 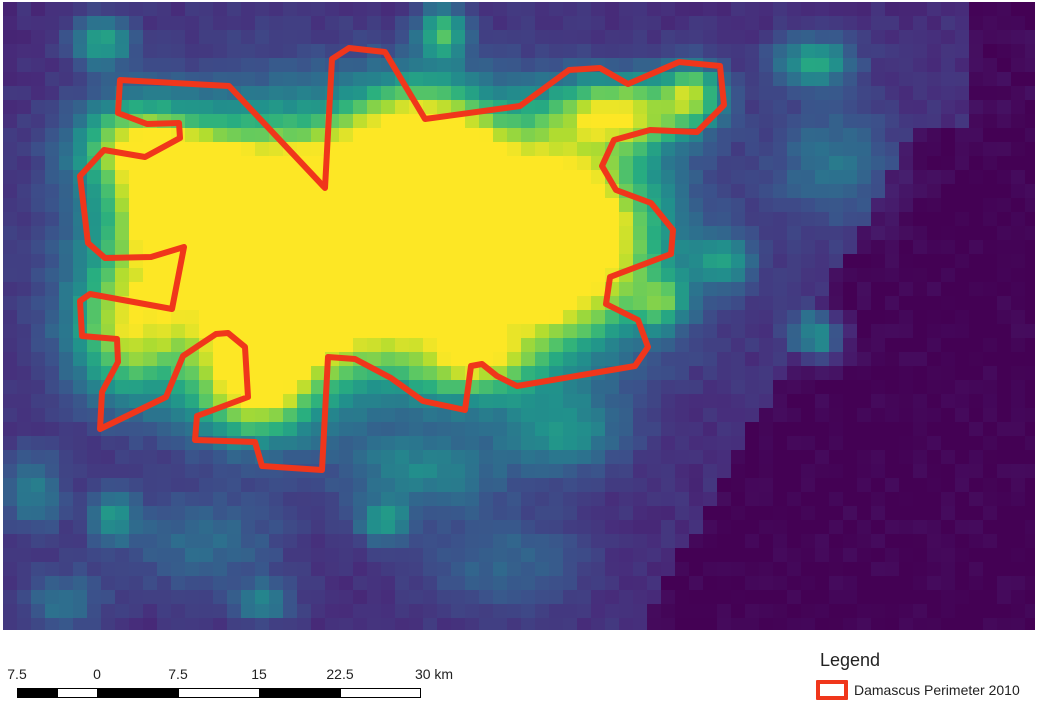 I want to click on scale-label: 30 km, so click(x=434, y=674).